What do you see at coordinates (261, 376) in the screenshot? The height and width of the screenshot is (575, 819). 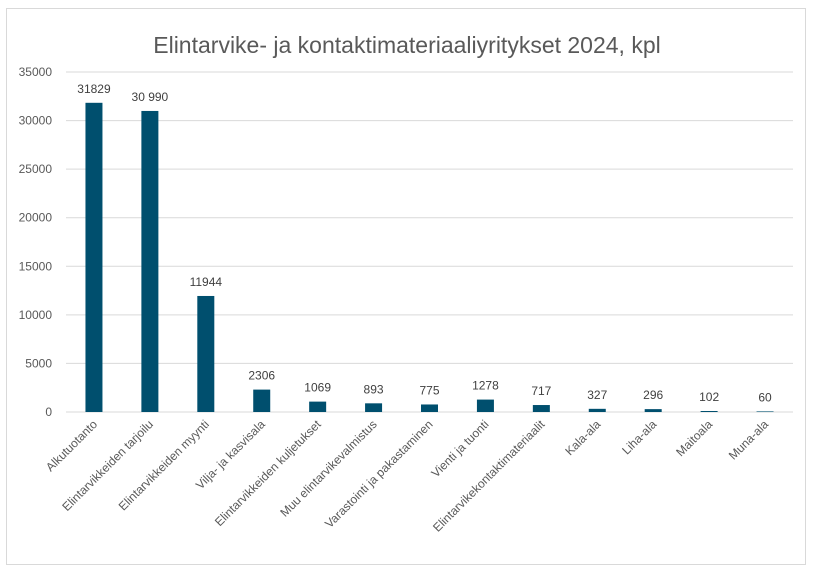 I see `data-label: 2306` at bounding box center [261, 376].